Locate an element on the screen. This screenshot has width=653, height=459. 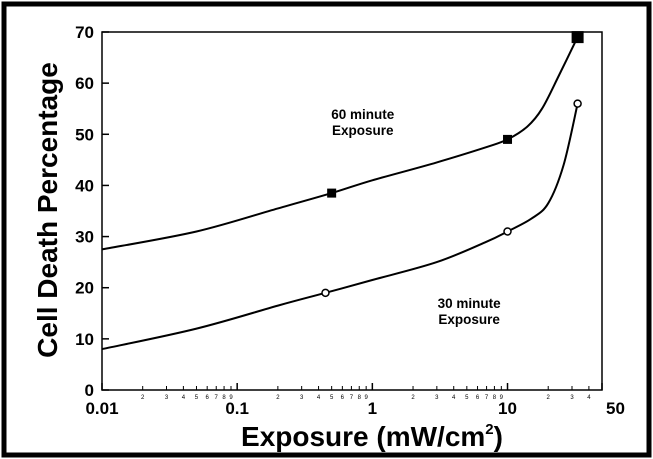
x-tick-label: 1 is located at coordinates (372, 408).